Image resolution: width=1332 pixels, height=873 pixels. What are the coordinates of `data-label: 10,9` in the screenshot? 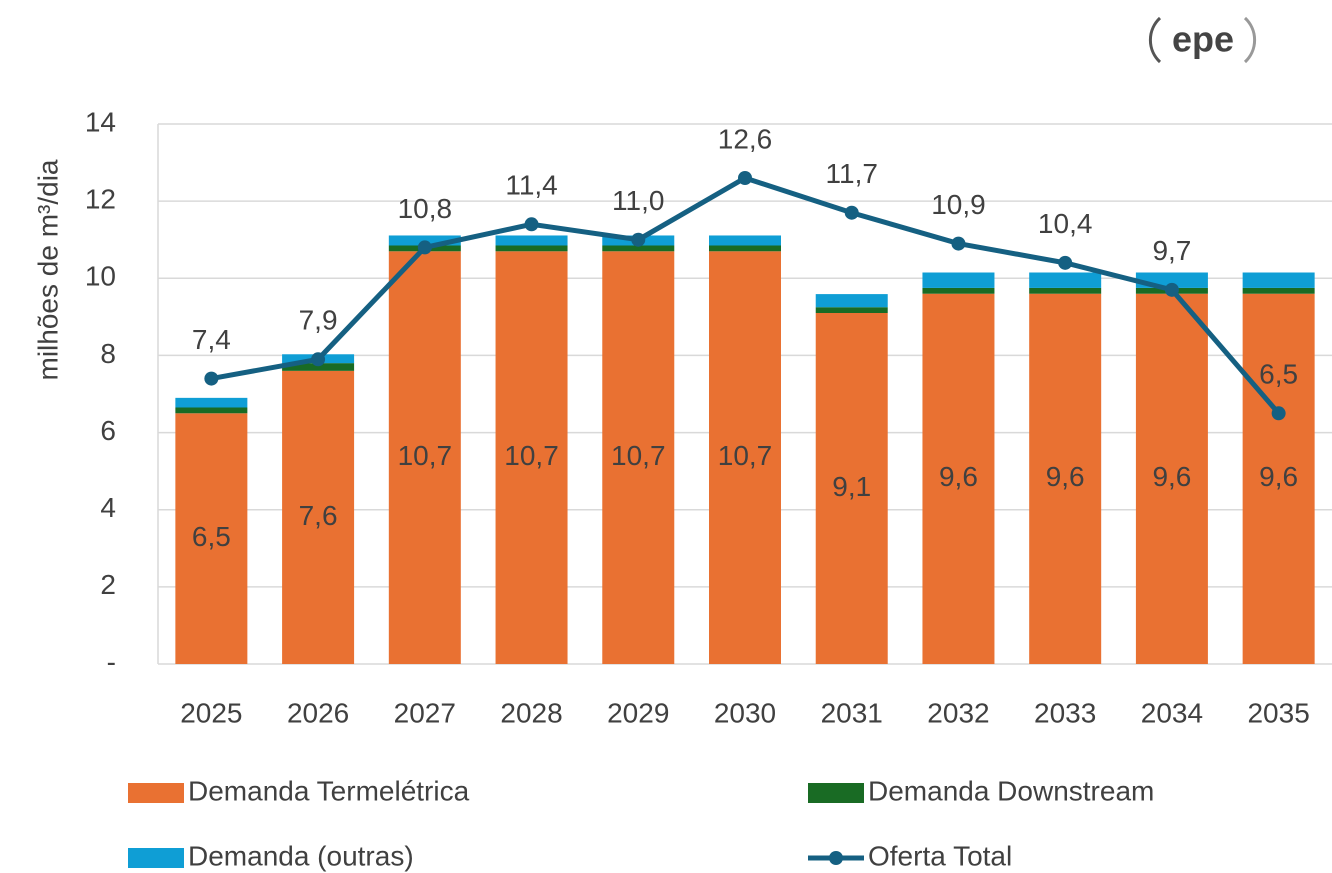 It's located at (958, 204).